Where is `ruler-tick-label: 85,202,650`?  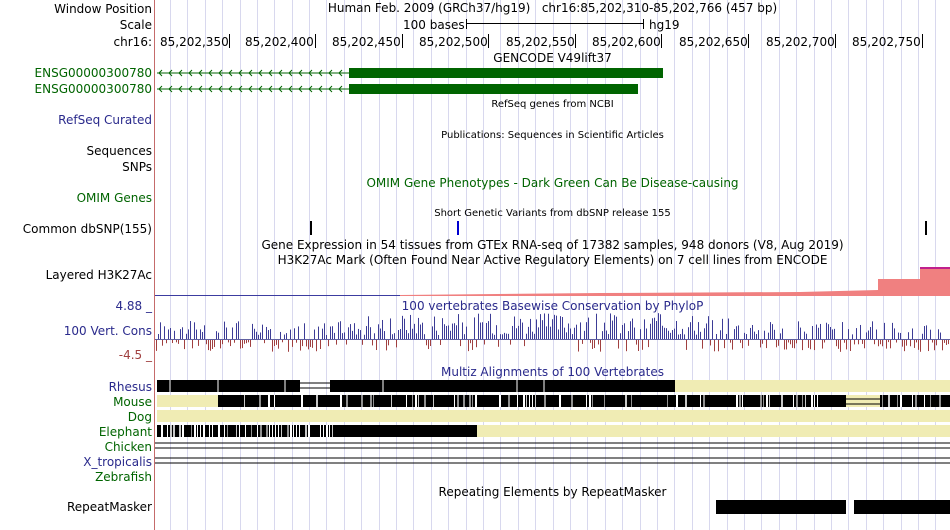 ruler-tick-label: 85,202,650 is located at coordinates (713, 42).